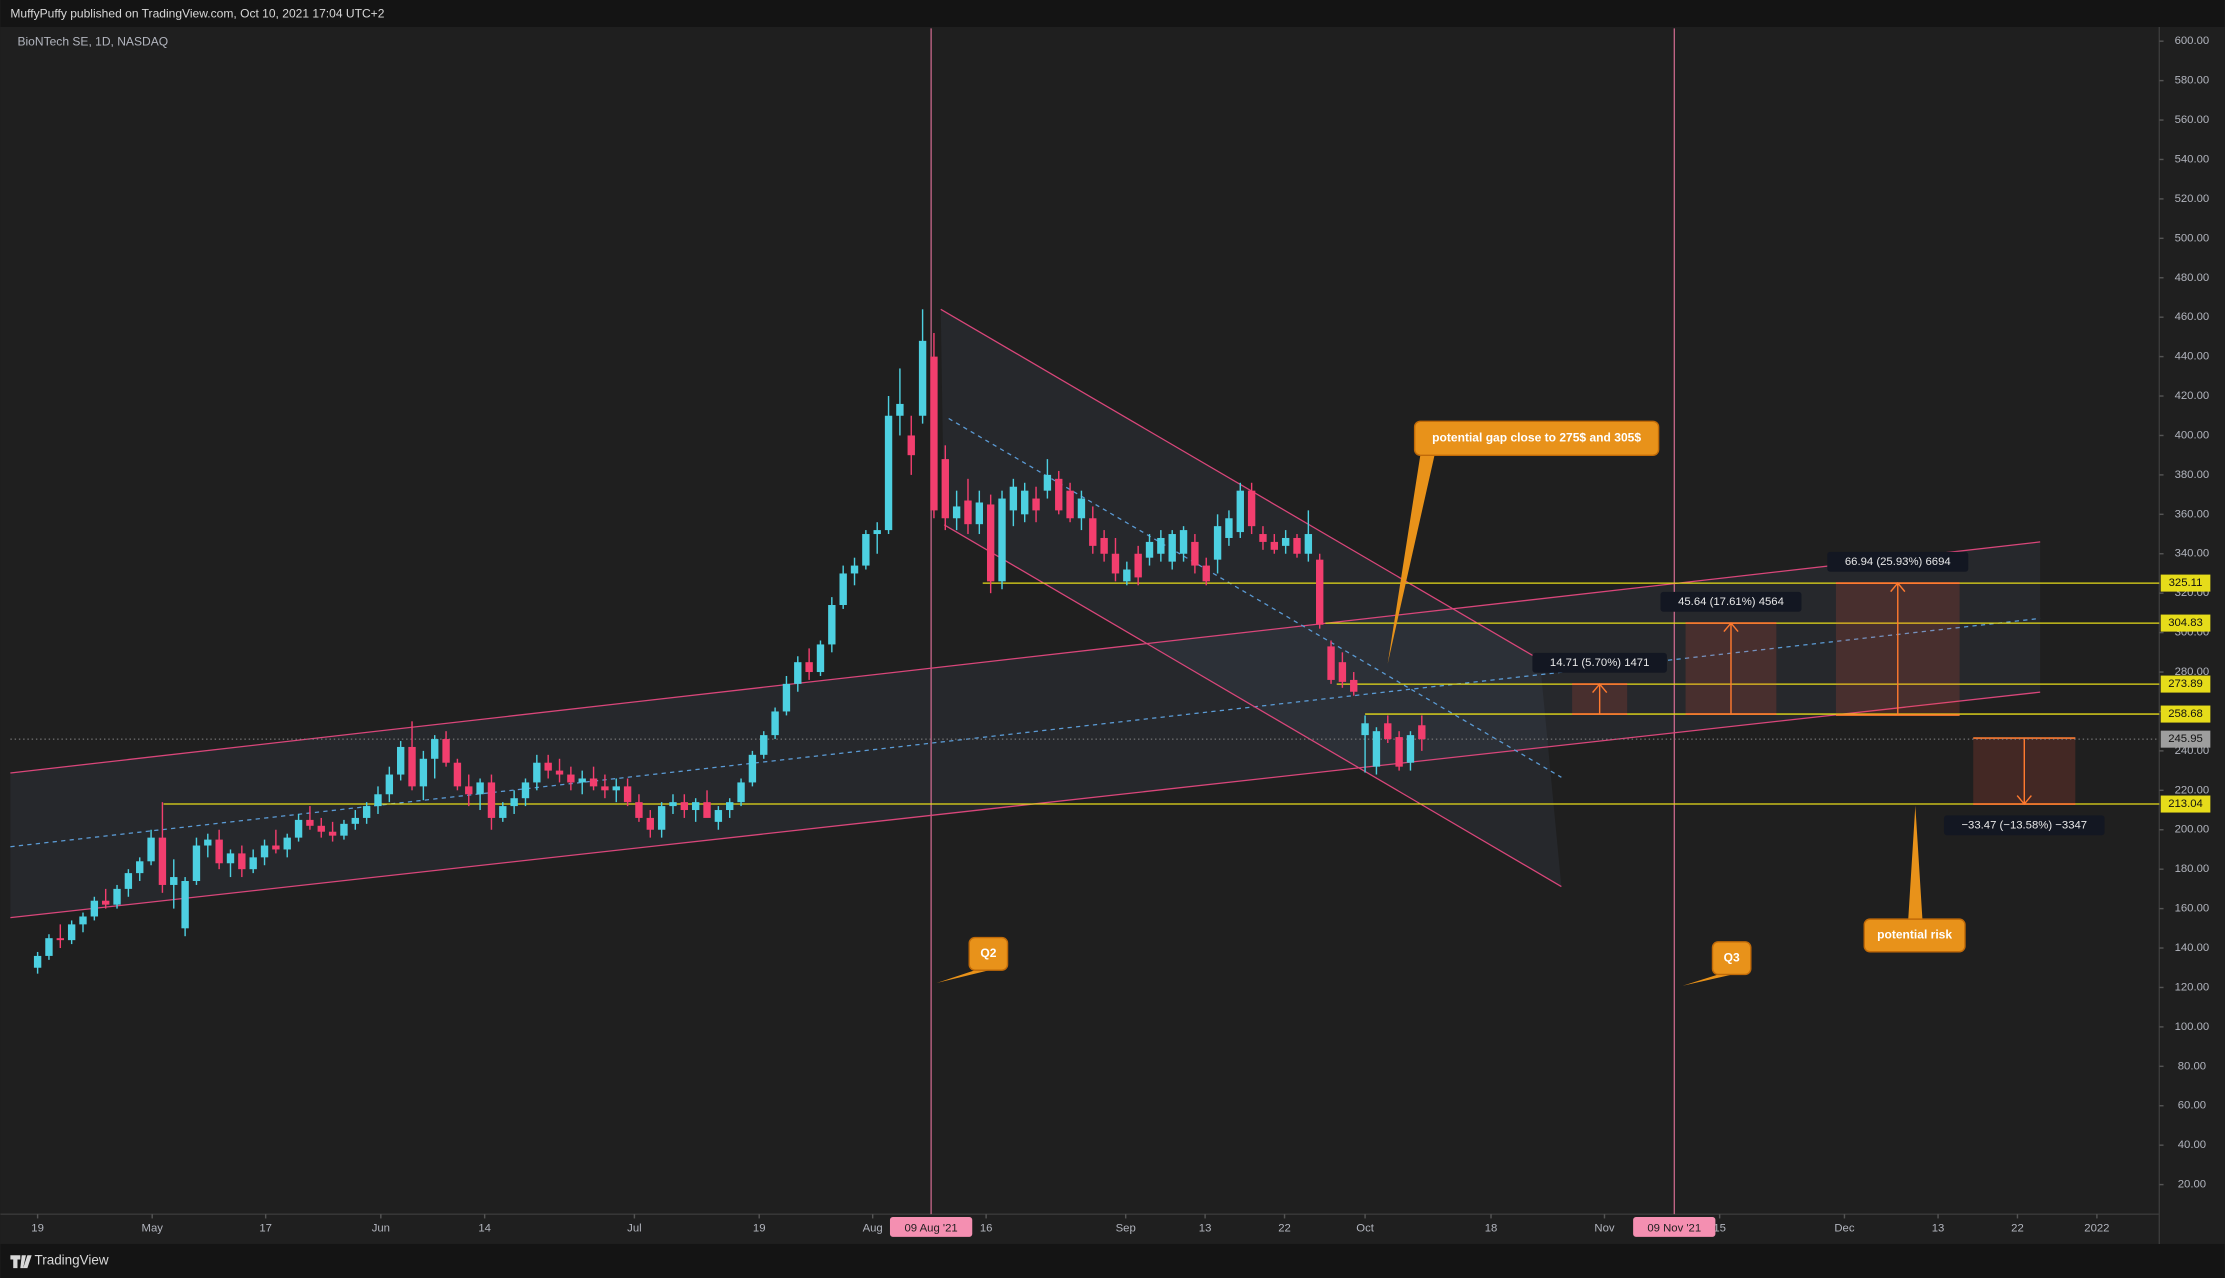 This screenshot has height=1278, width=2225. I want to click on y-tick-label: 320.00, so click(2192, 593).